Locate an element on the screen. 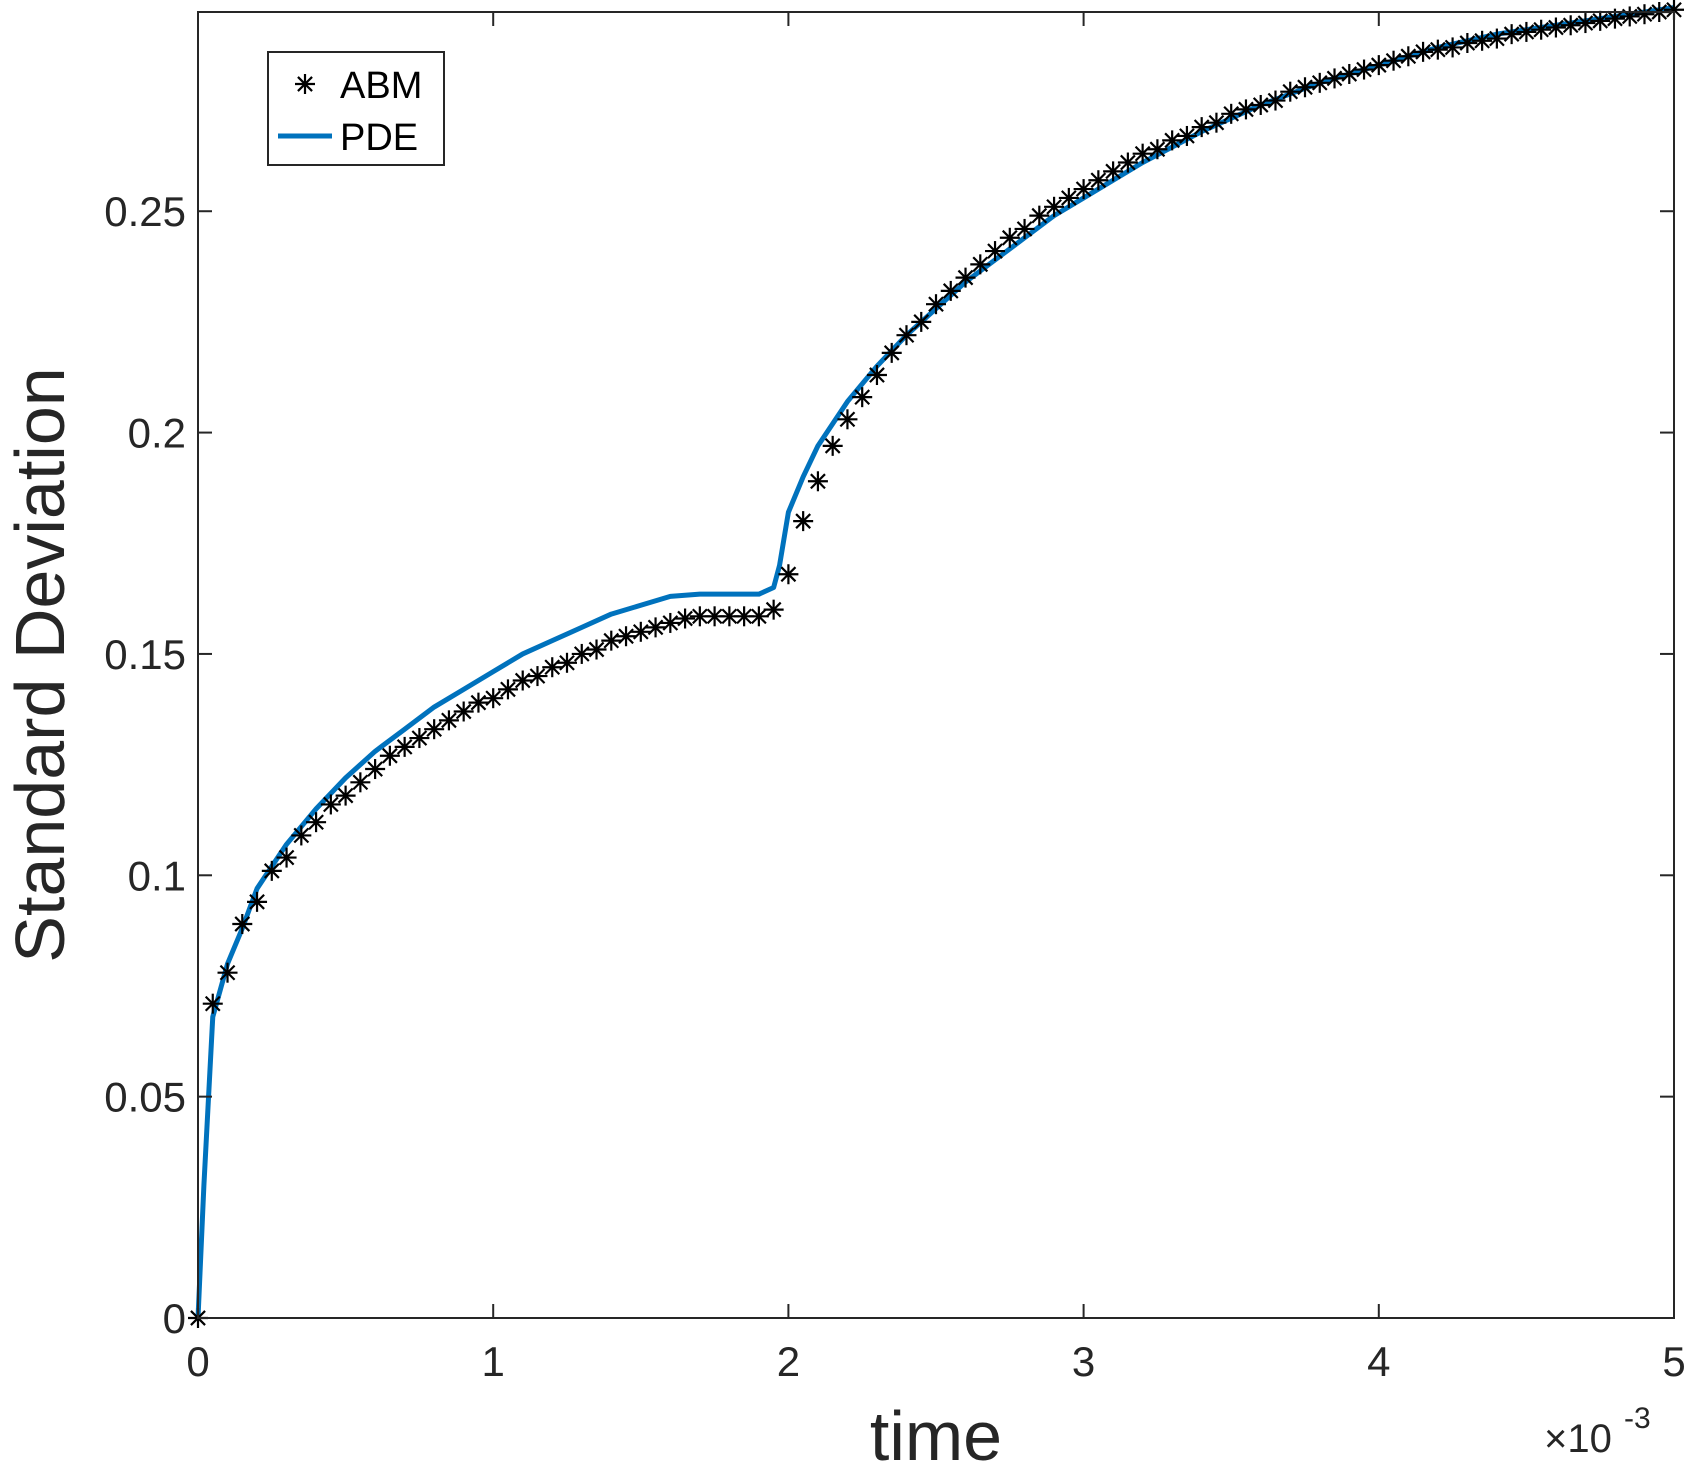 This screenshot has height=1478, width=1690. x-tick-label: 1 is located at coordinates (493, 1361).